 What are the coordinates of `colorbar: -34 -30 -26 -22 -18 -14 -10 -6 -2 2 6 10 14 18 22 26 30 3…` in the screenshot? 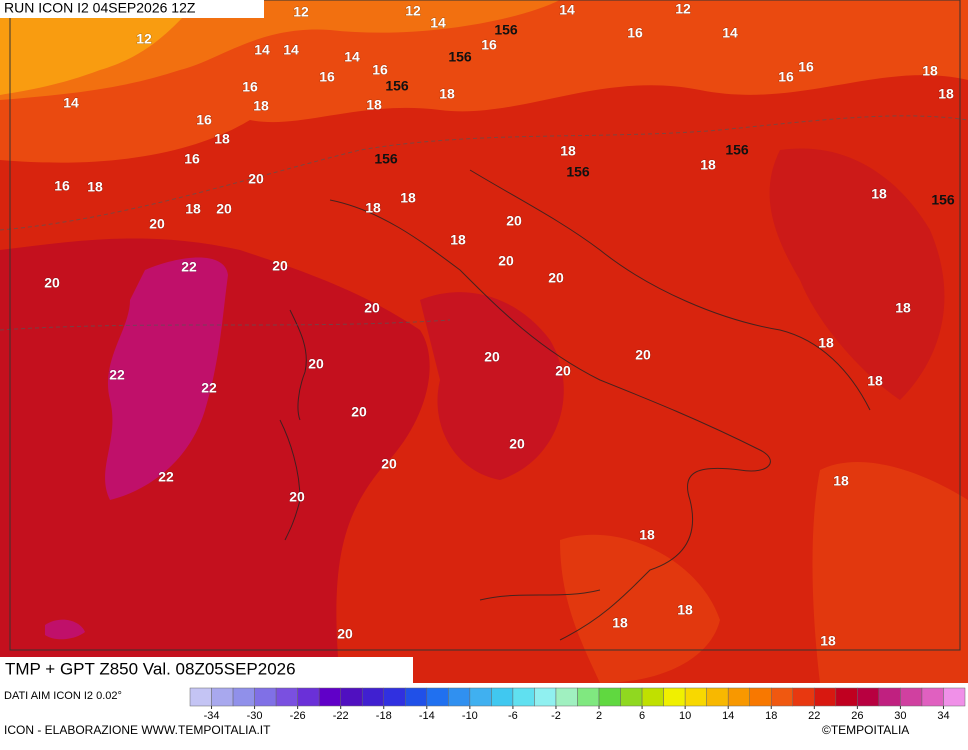 It's located at (577, 704).